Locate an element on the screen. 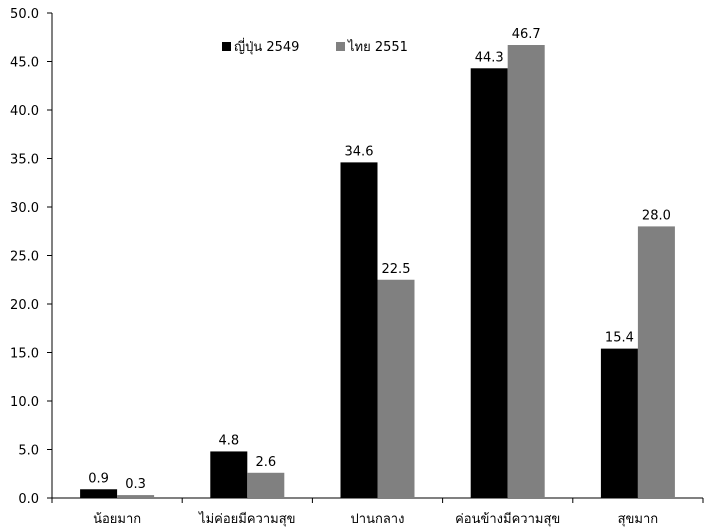 Image resolution: width=704 pixels, height=529 pixels. y-tick-label: 45.0 is located at coordinates (24, 63).